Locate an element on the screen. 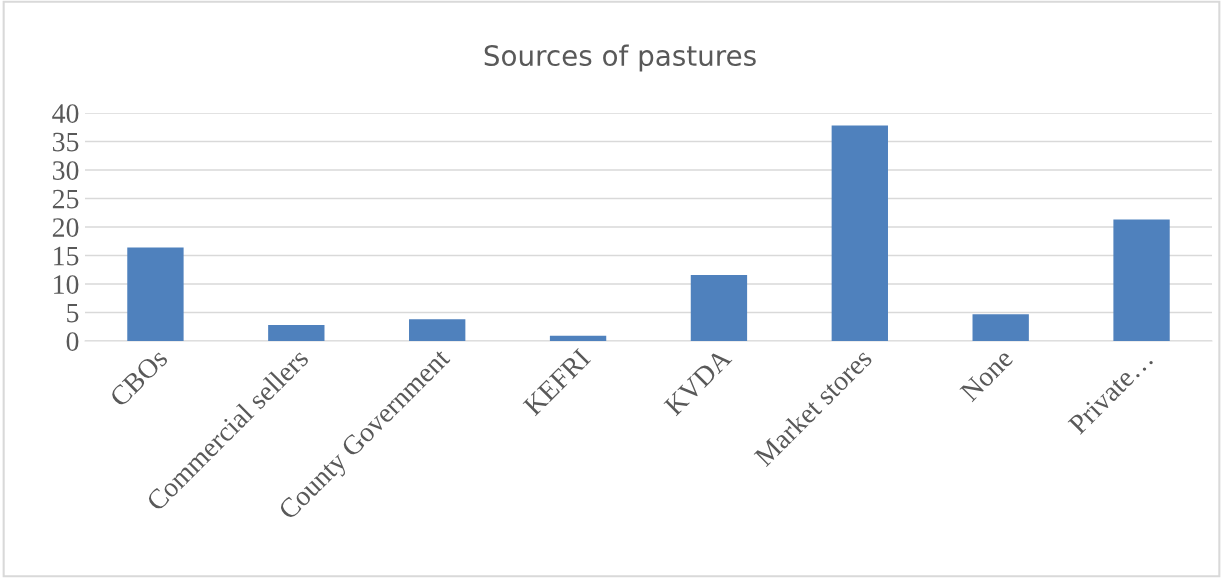 This screenshot has width=1223, height=578. y-tick-label: 5 is located at coordinates (73, 313).